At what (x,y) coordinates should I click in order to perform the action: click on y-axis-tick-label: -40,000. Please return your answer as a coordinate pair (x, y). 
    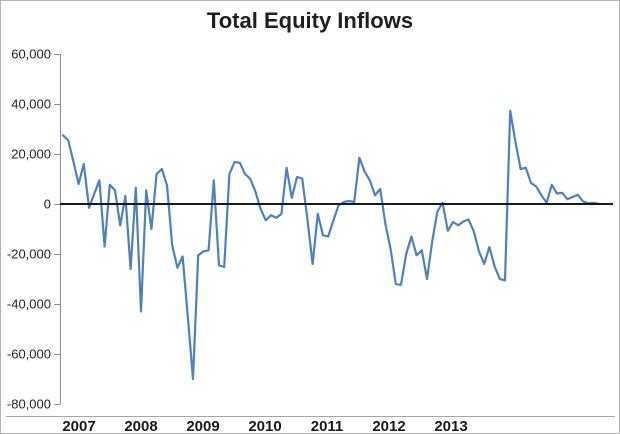
    Looking at the image, I should click on (28, 304).